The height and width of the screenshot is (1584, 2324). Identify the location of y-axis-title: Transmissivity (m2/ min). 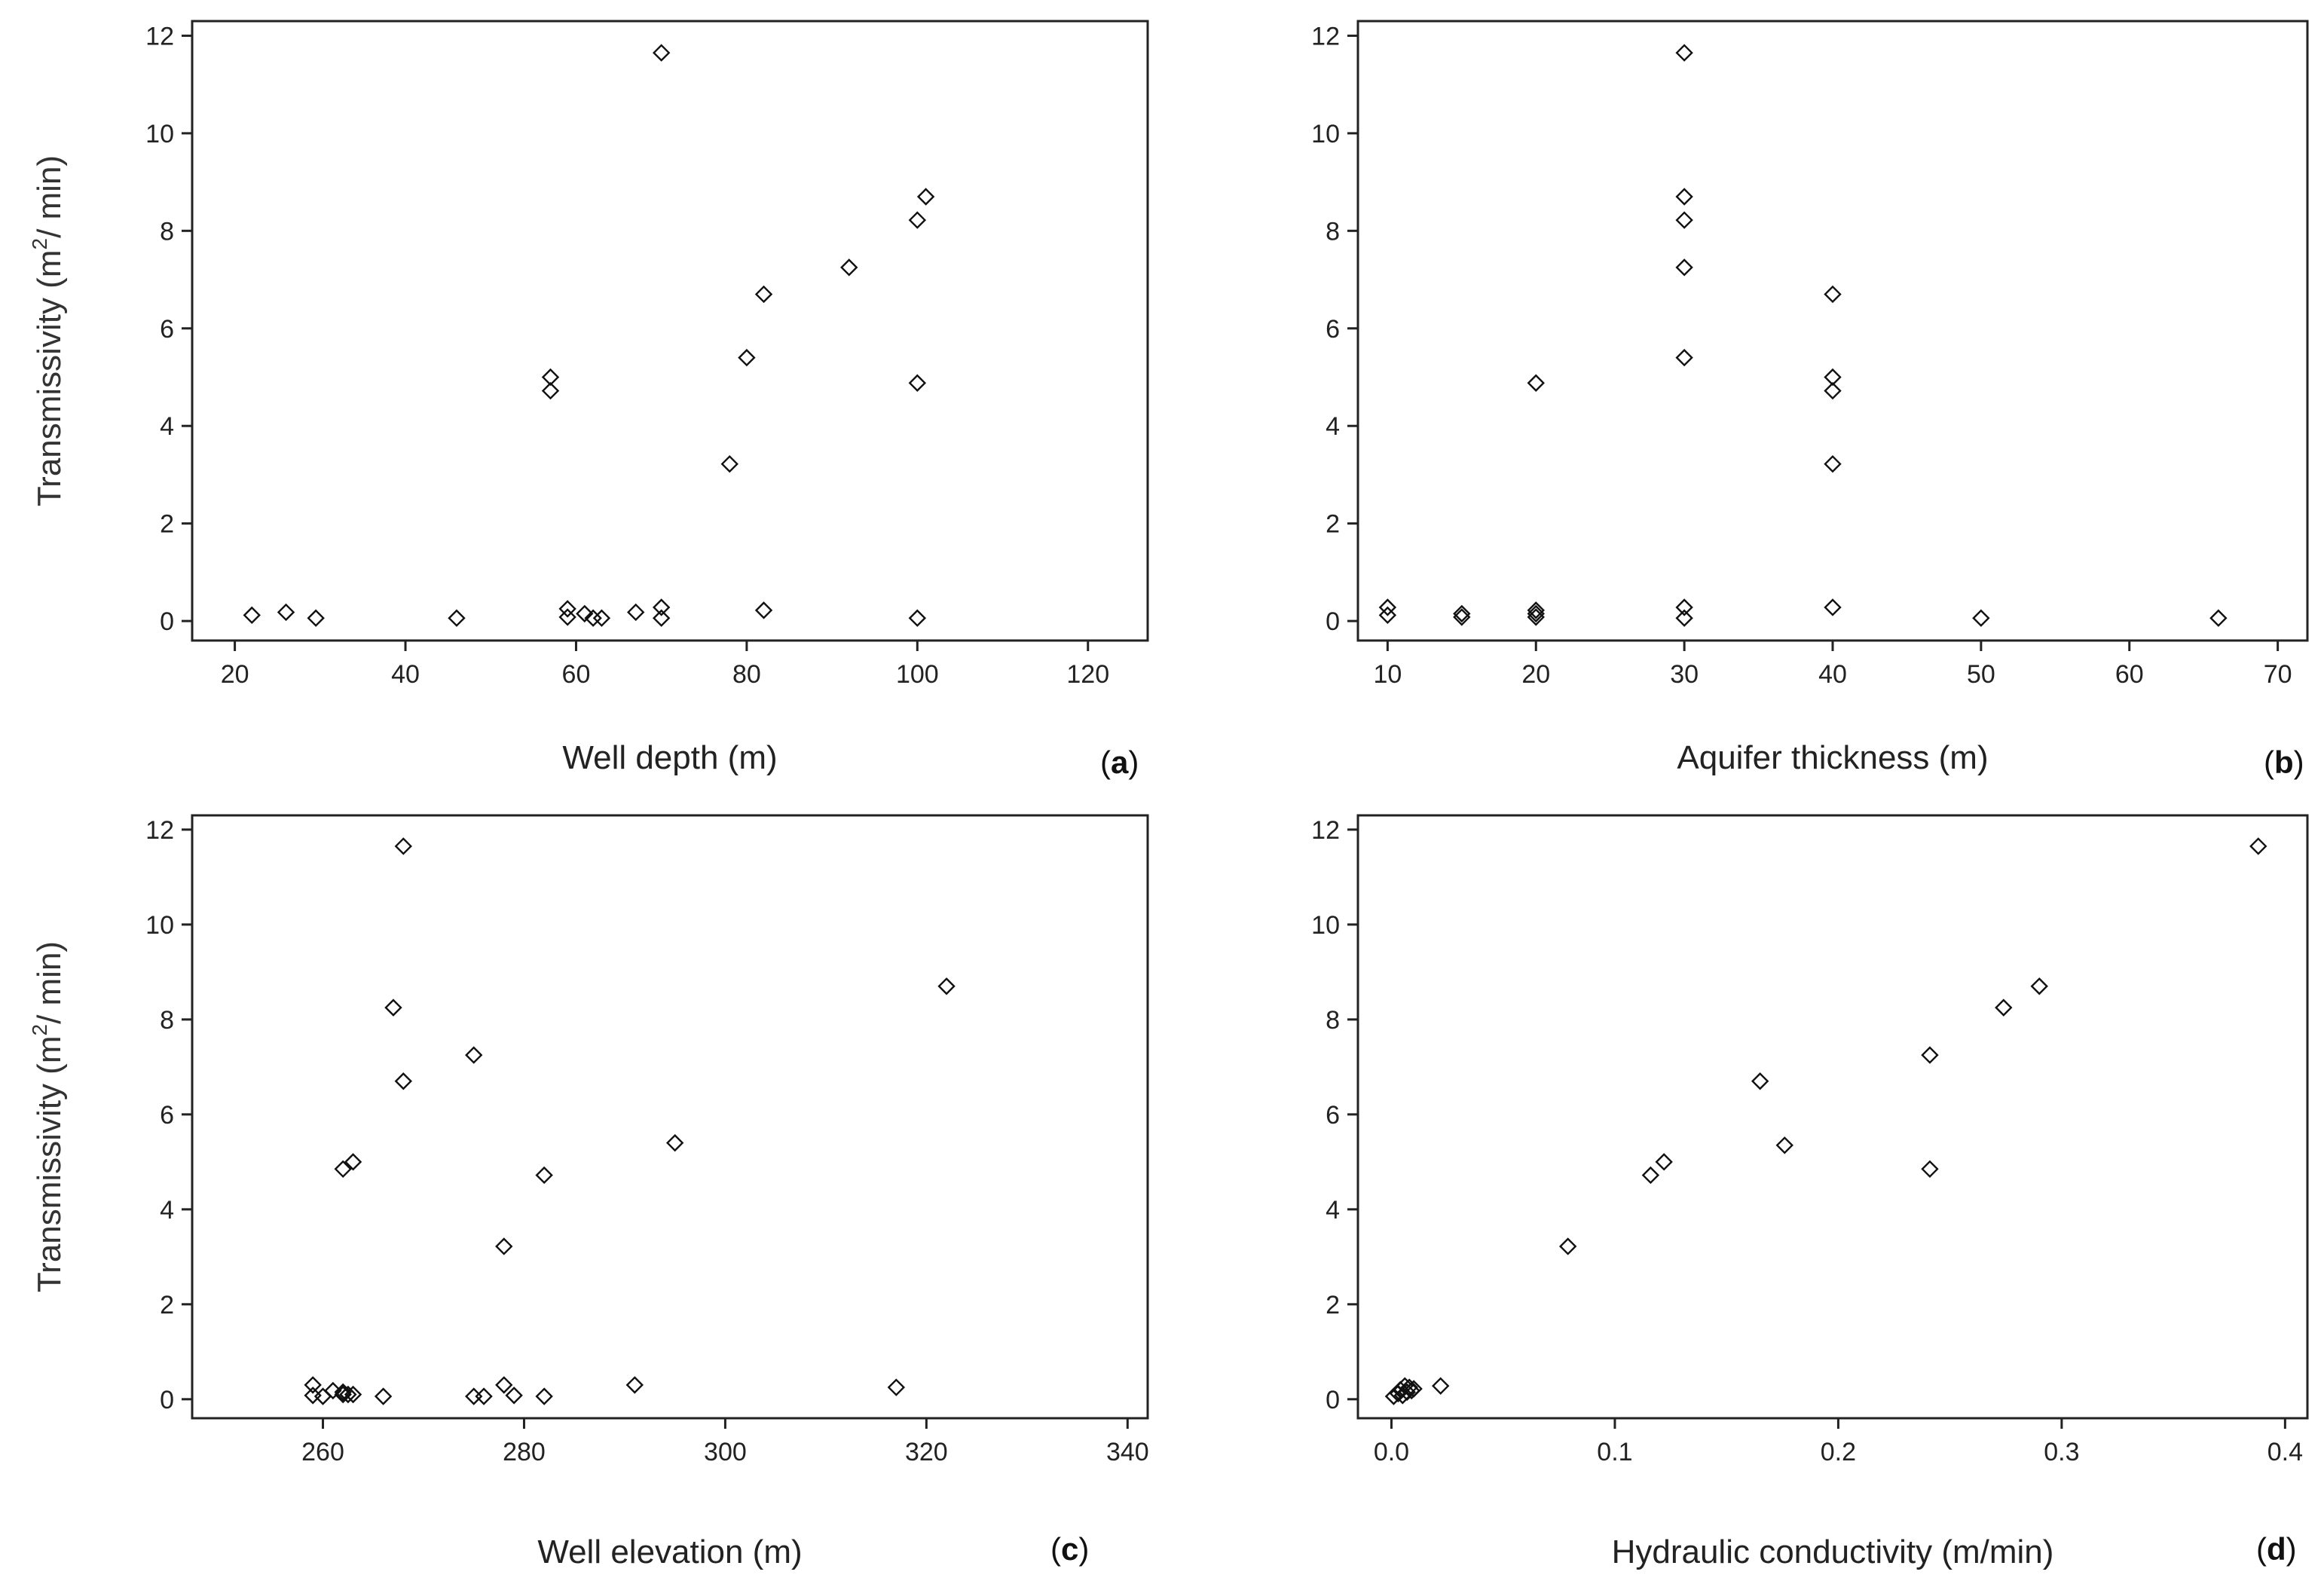
(48, 1116).